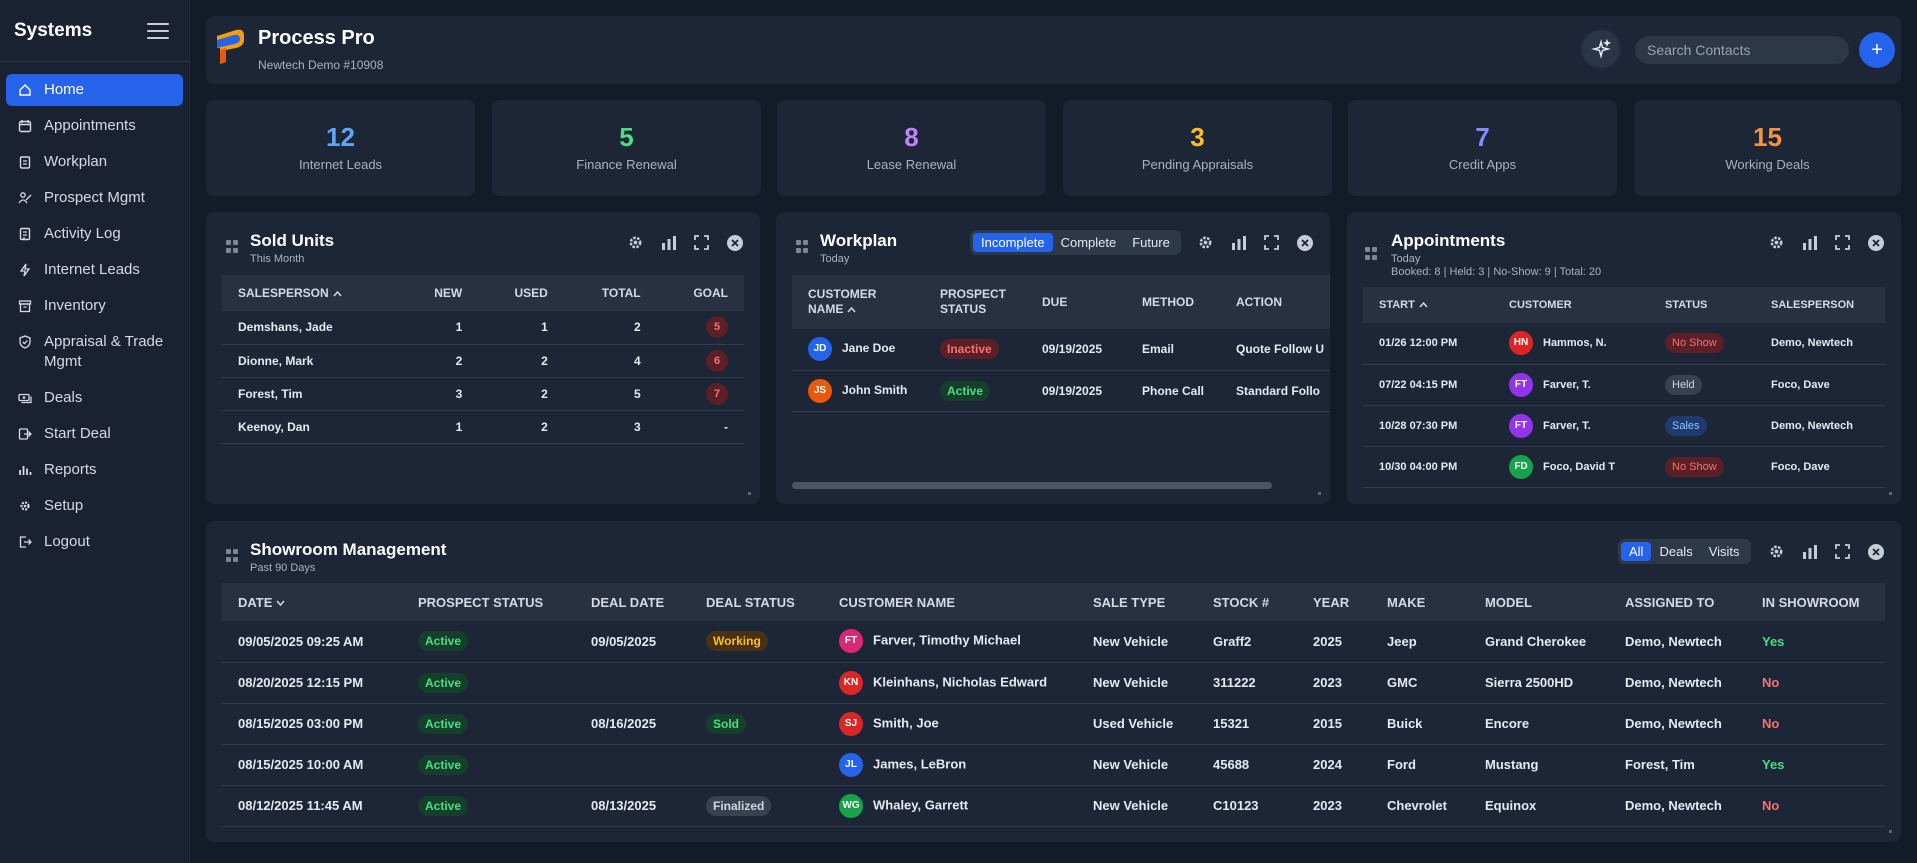 The image size is (1917, 863). Describe the element at coordinates (1677, 602) in the screenshot. I see `column-header: ASSIGNED TO` at that location.